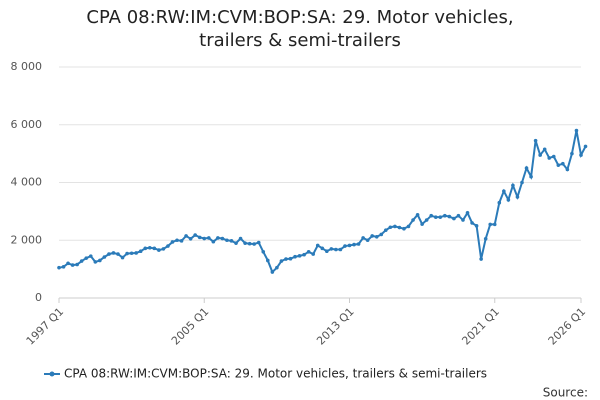 Image resolution: width=600 pixels, height=400 pixels. I want to click on x-tick-label: 2026 Q1, so click(567, 326).